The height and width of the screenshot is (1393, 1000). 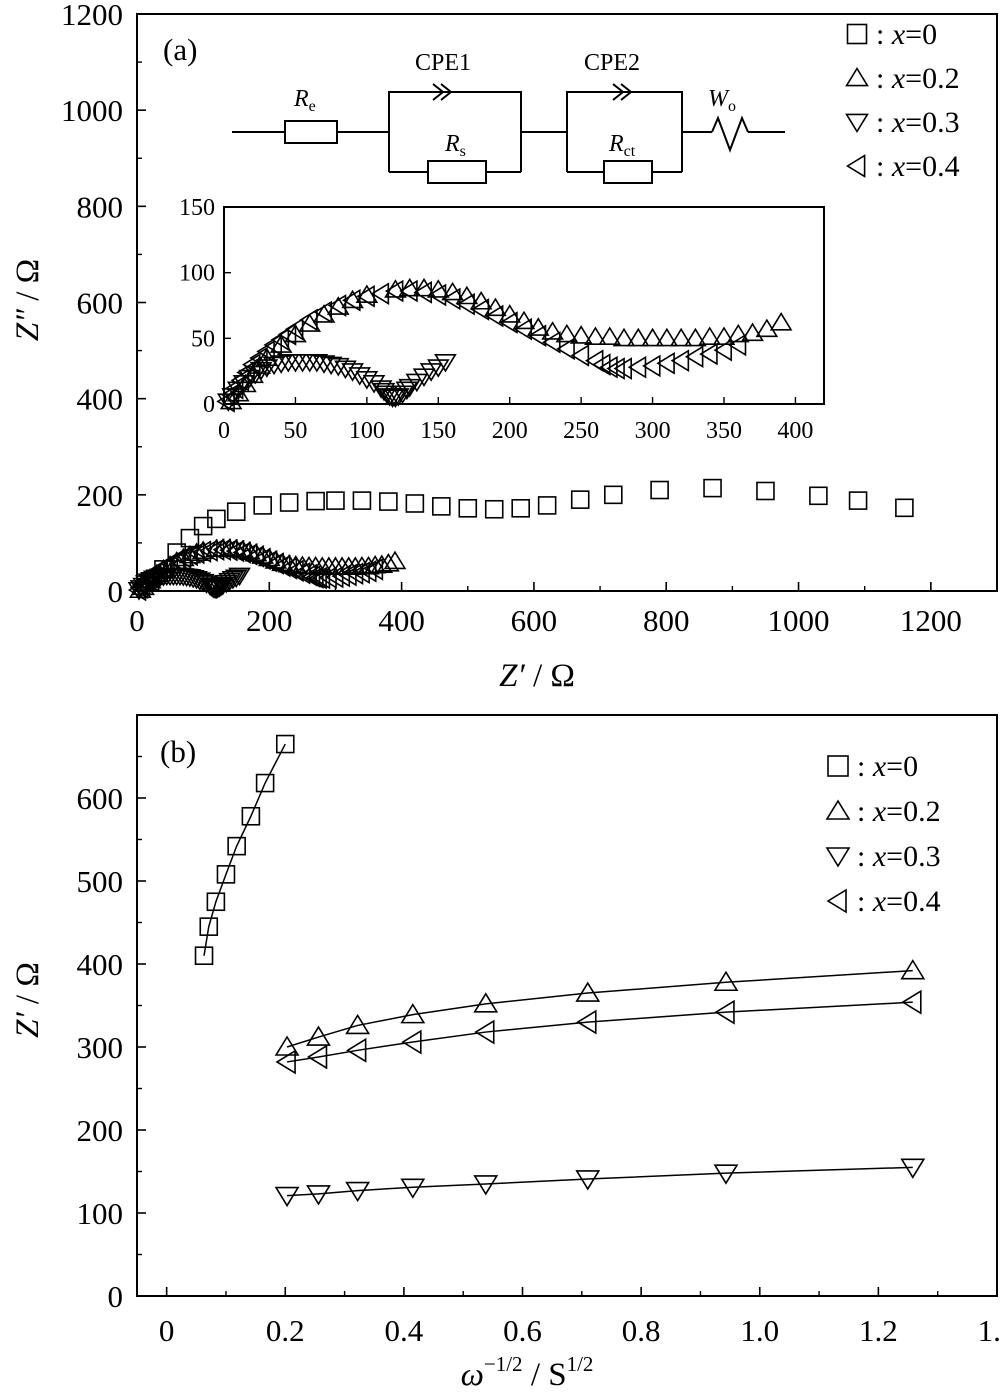 What do you see at coordinates (508, 133) in the screenshot?
I see `equivalent-circuit` at bounding box center [508, 133].